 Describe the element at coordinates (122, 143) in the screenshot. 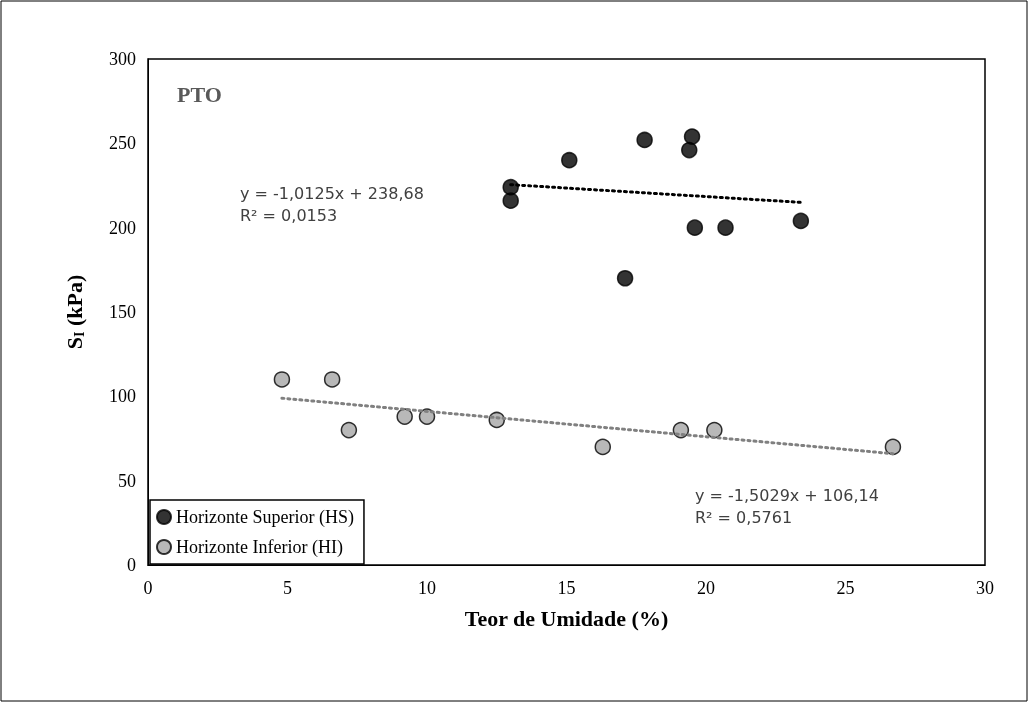

I see `y-tick-label: 250` at that location.